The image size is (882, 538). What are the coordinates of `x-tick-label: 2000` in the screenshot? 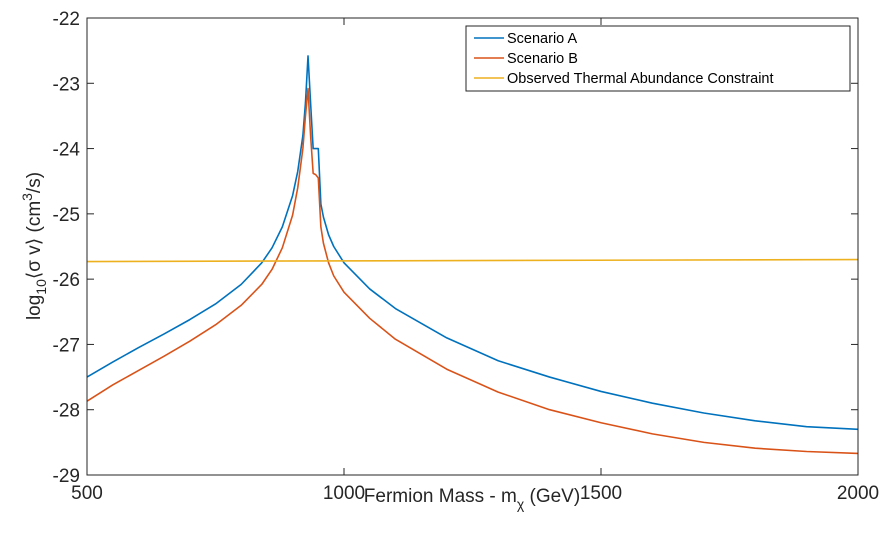 It's located at (858, 493).